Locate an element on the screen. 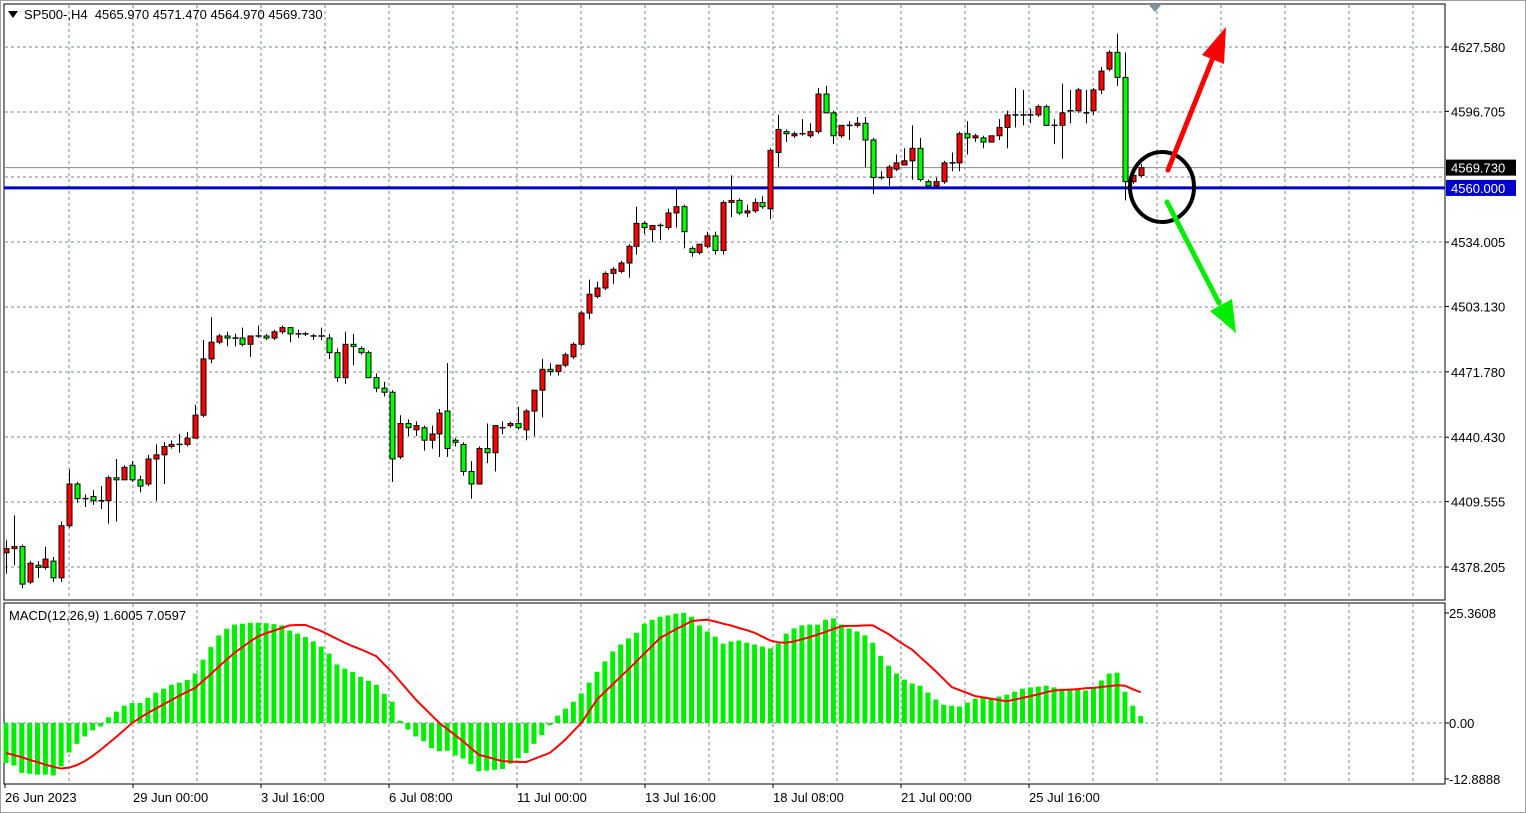  time-label: 3 Jul 16:00 is located at coordinates (293, 797).